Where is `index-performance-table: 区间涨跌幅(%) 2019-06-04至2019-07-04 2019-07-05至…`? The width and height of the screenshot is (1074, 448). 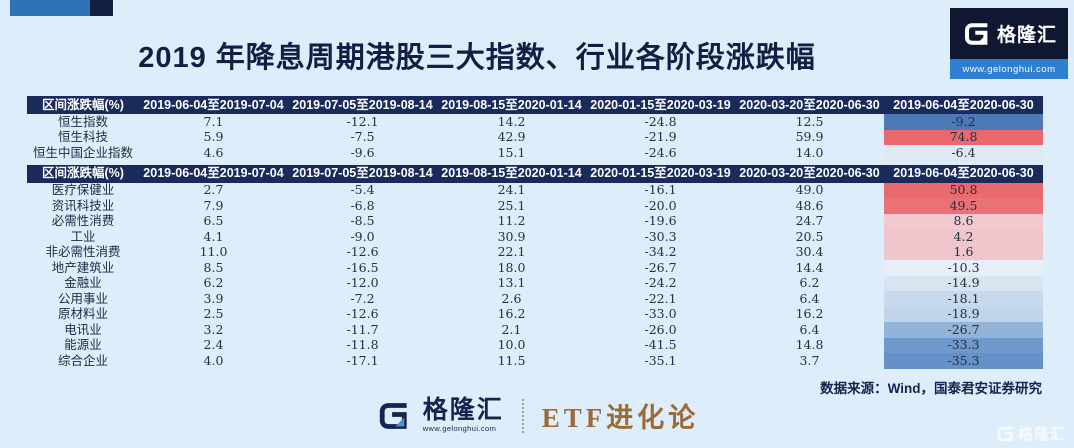
index-performance-table: 区间涨跌幅(%) 2019-06-04至2019-07-04 2019-07-05至… is located at coordinates (535, 128).